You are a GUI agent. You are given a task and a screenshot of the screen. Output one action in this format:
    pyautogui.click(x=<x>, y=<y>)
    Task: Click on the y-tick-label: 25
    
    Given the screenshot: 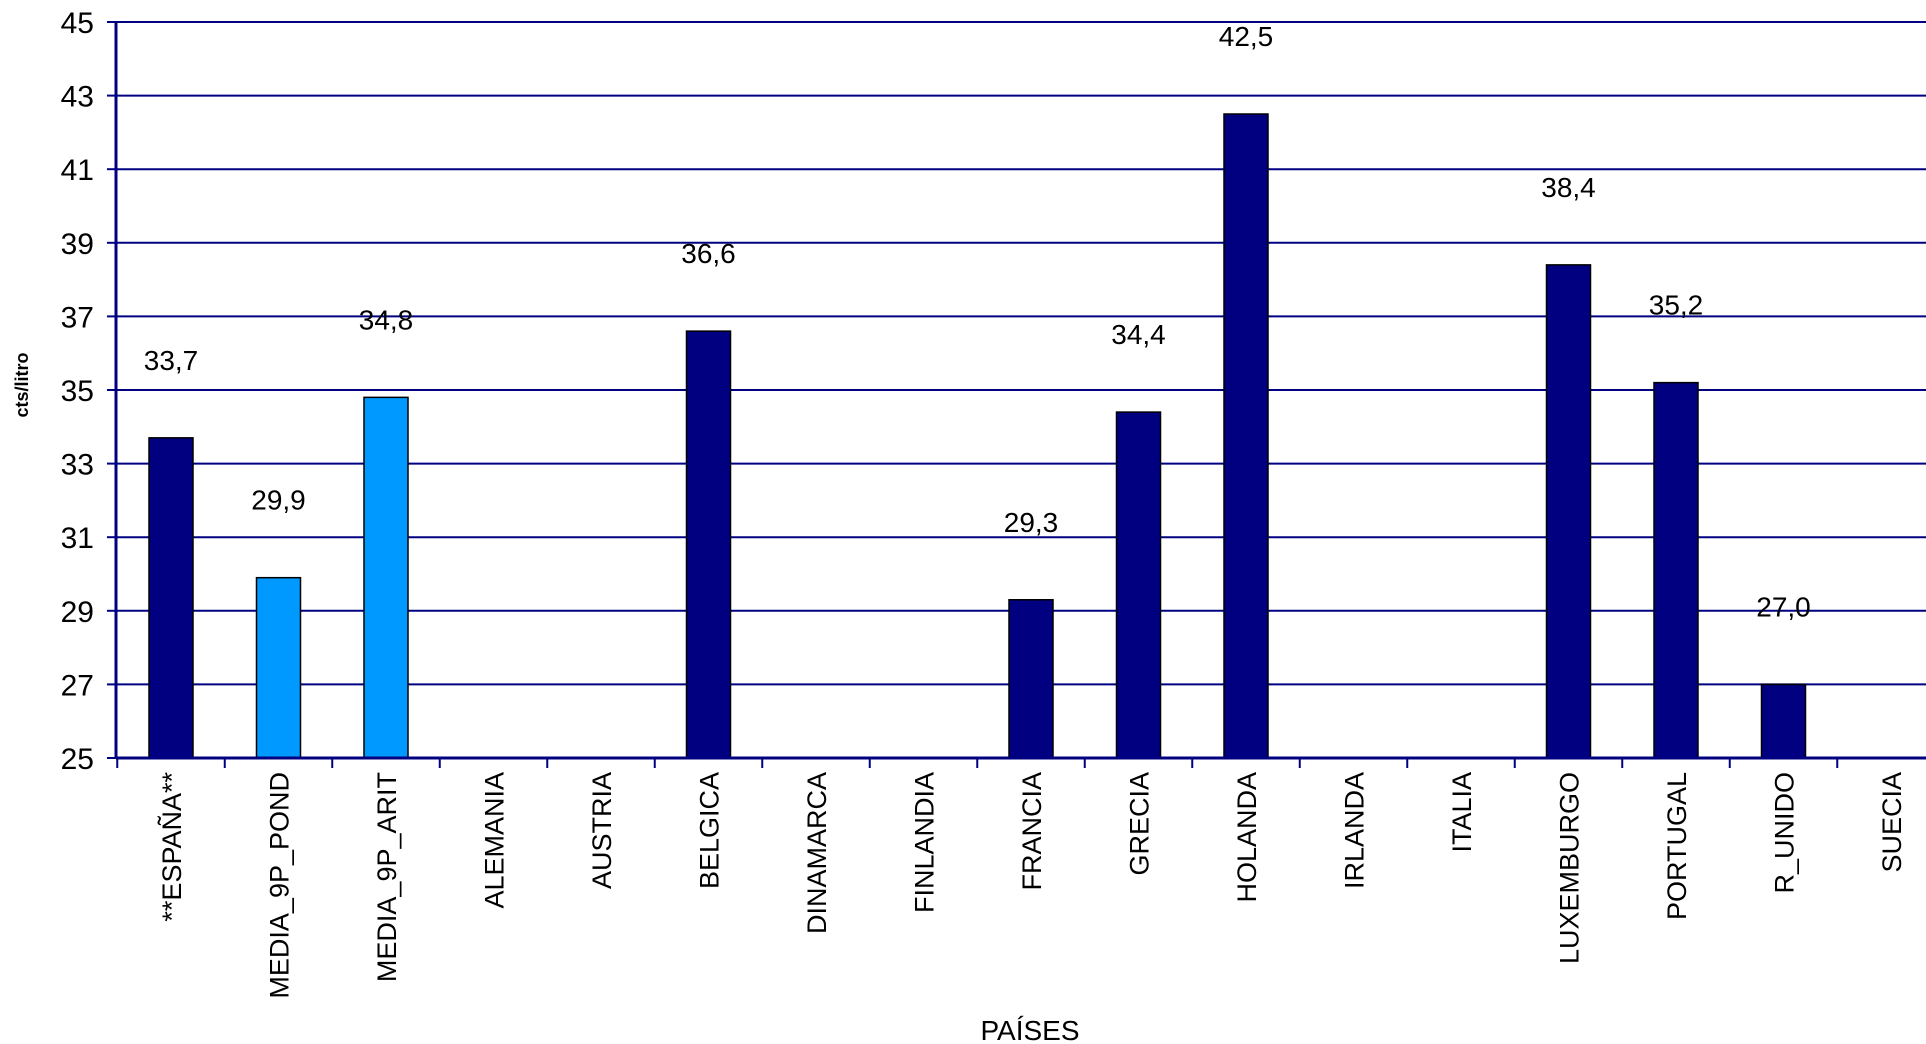 What is the action you would take?
    pyautogui.click(x=77, y=759)
    